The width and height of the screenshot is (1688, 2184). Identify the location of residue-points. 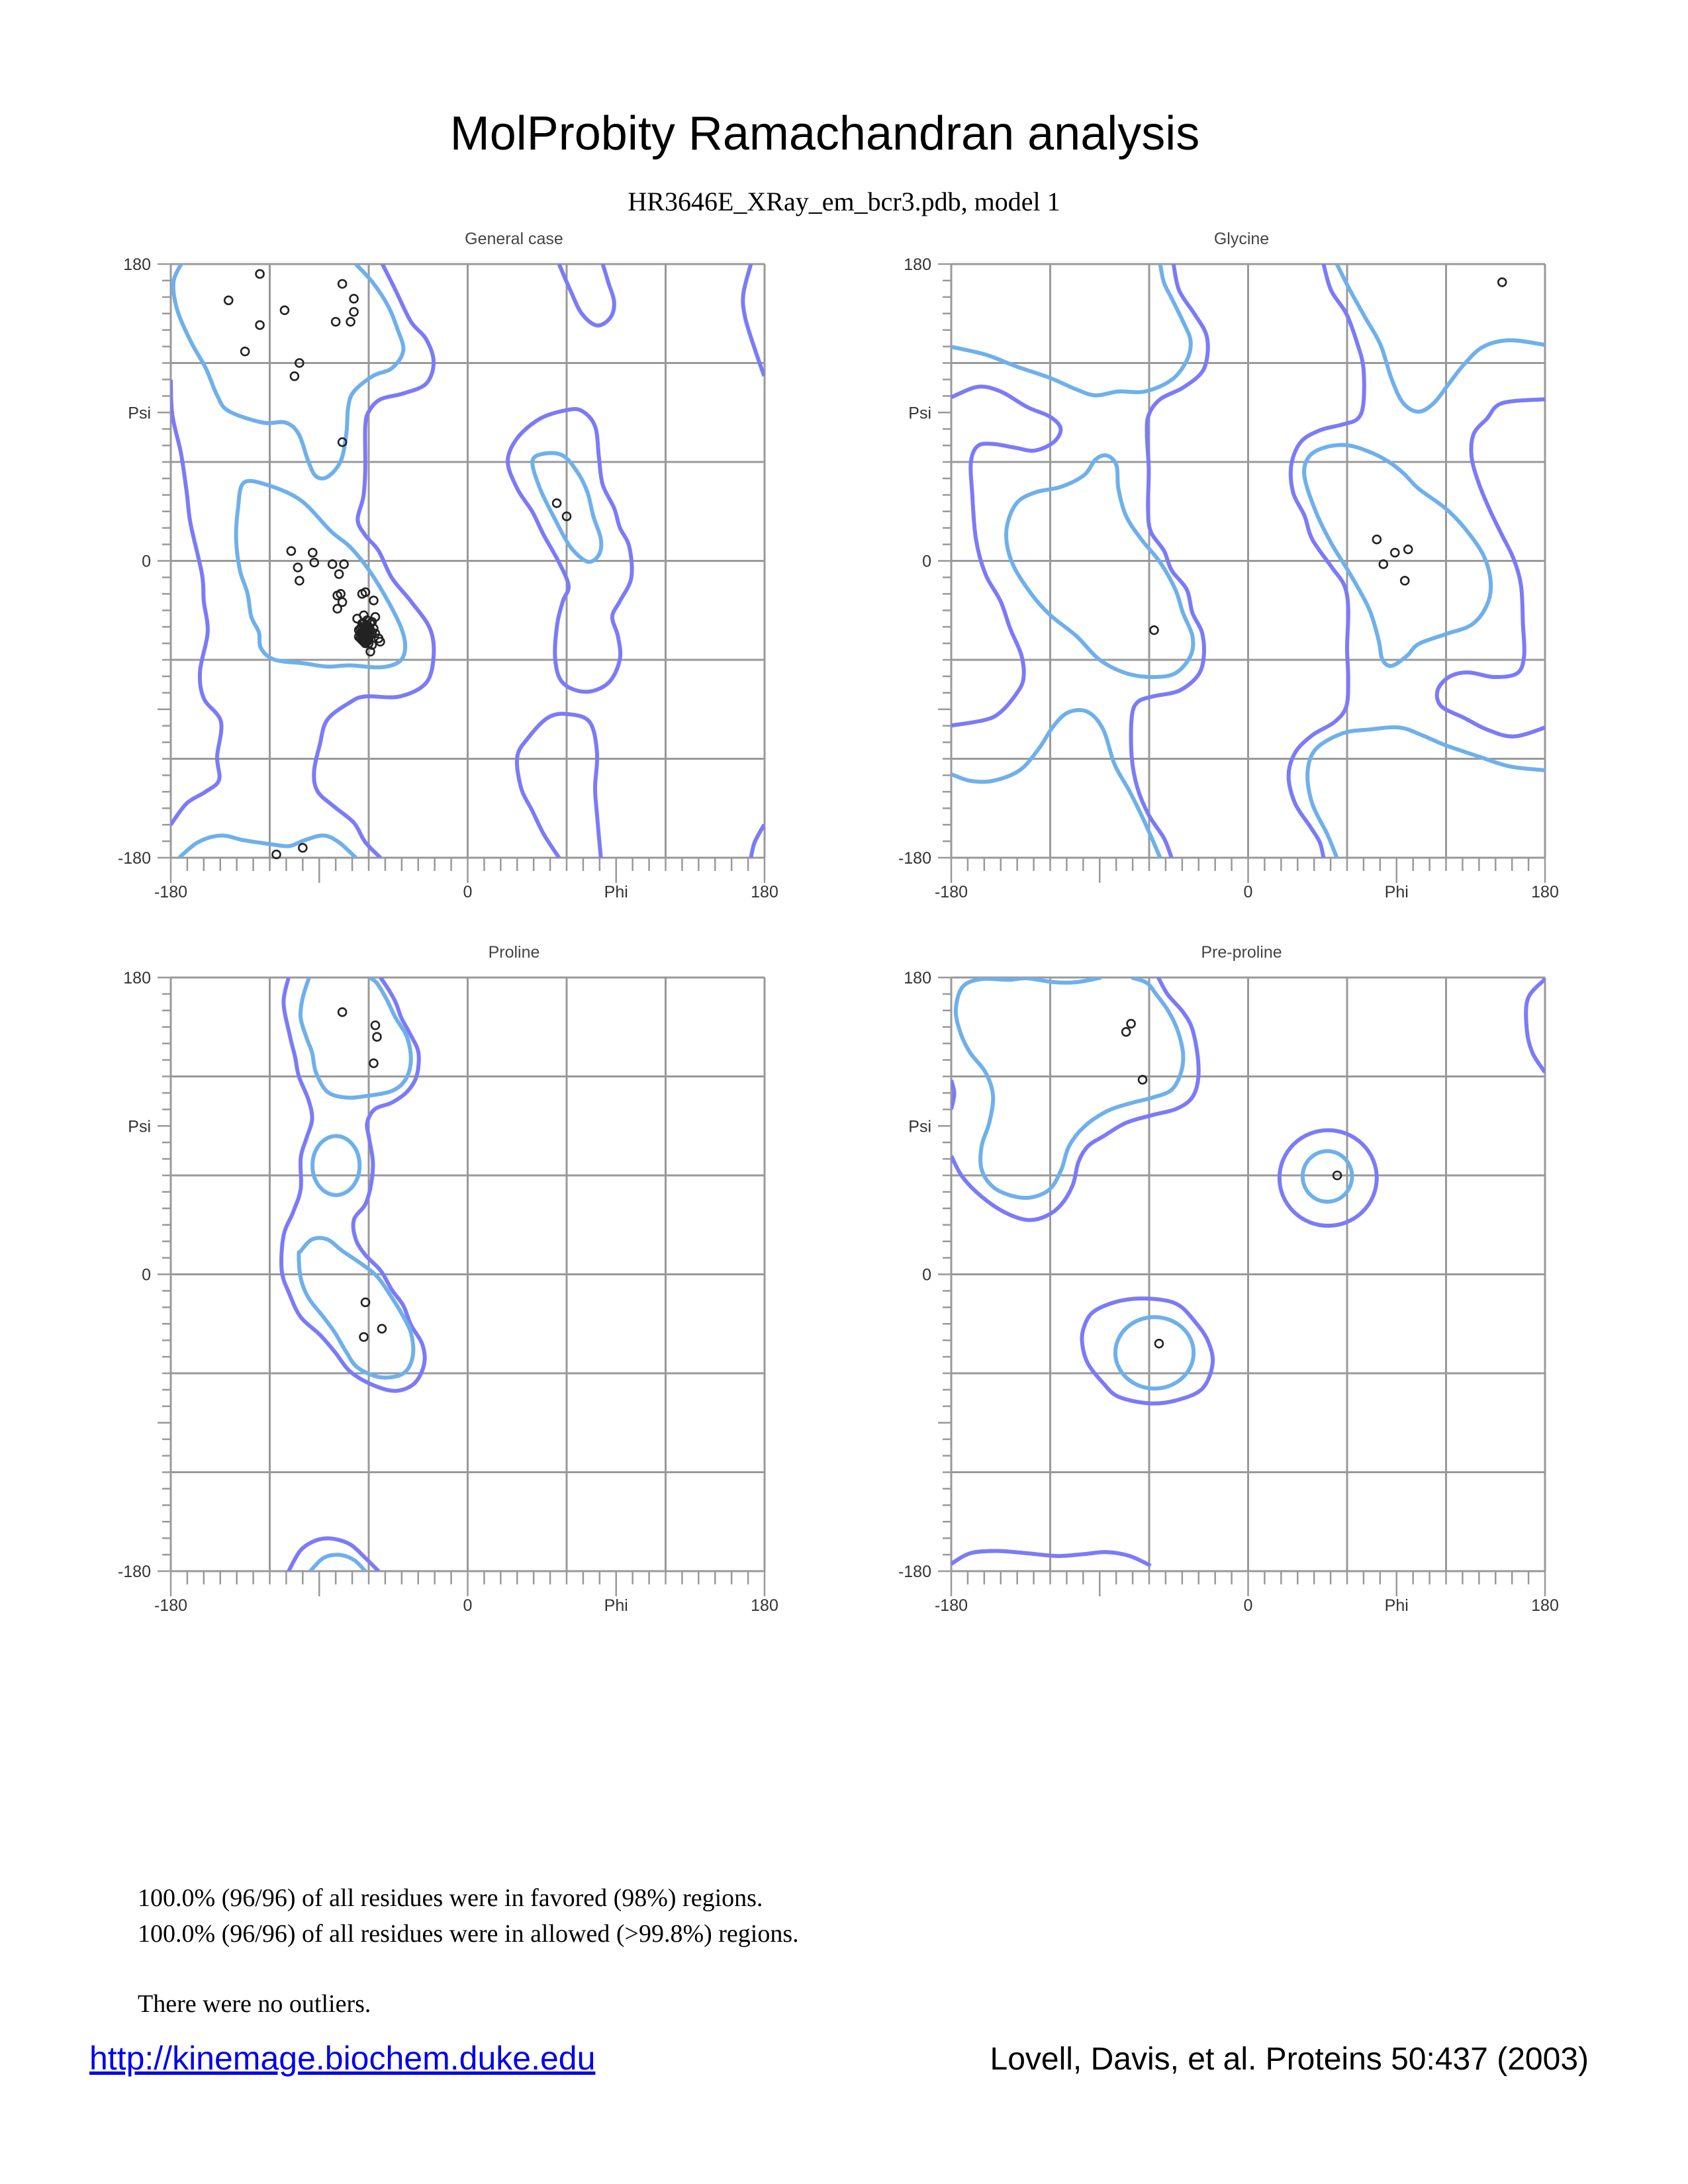
(1328, 456).